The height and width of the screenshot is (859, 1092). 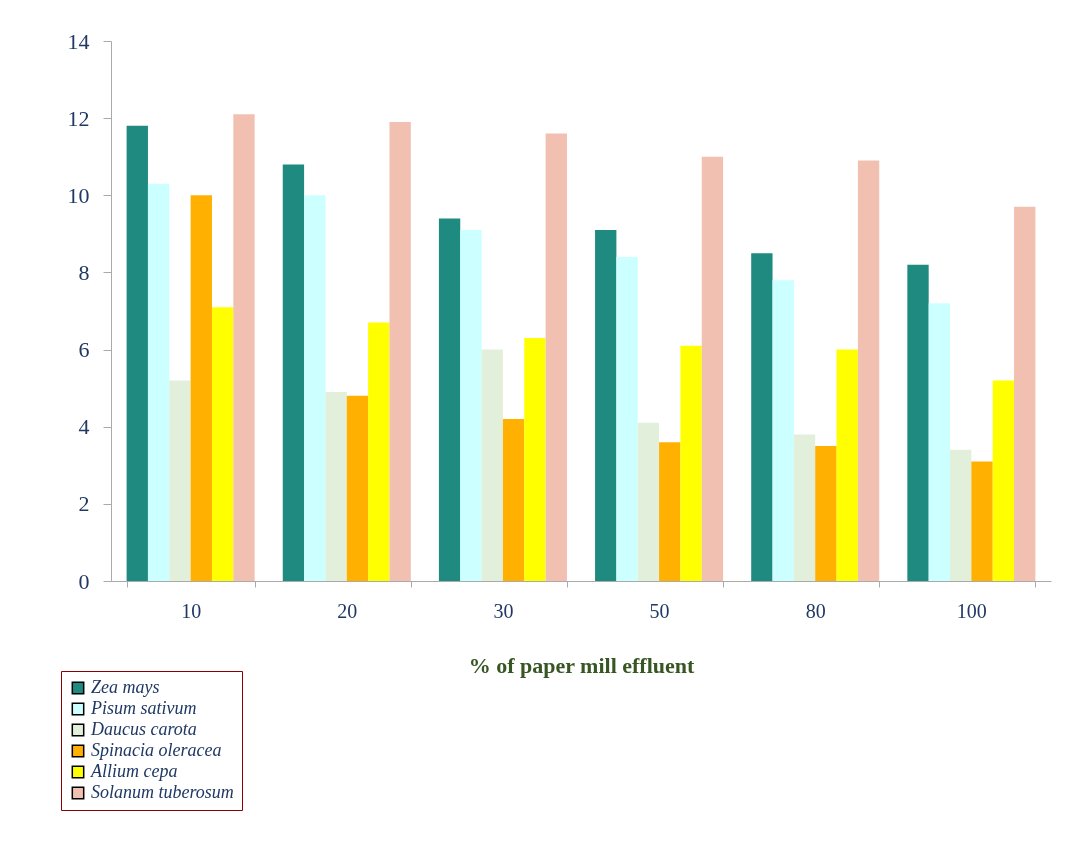 I want to click on legend-label: Daucus carota, so click(x=143, y=729).